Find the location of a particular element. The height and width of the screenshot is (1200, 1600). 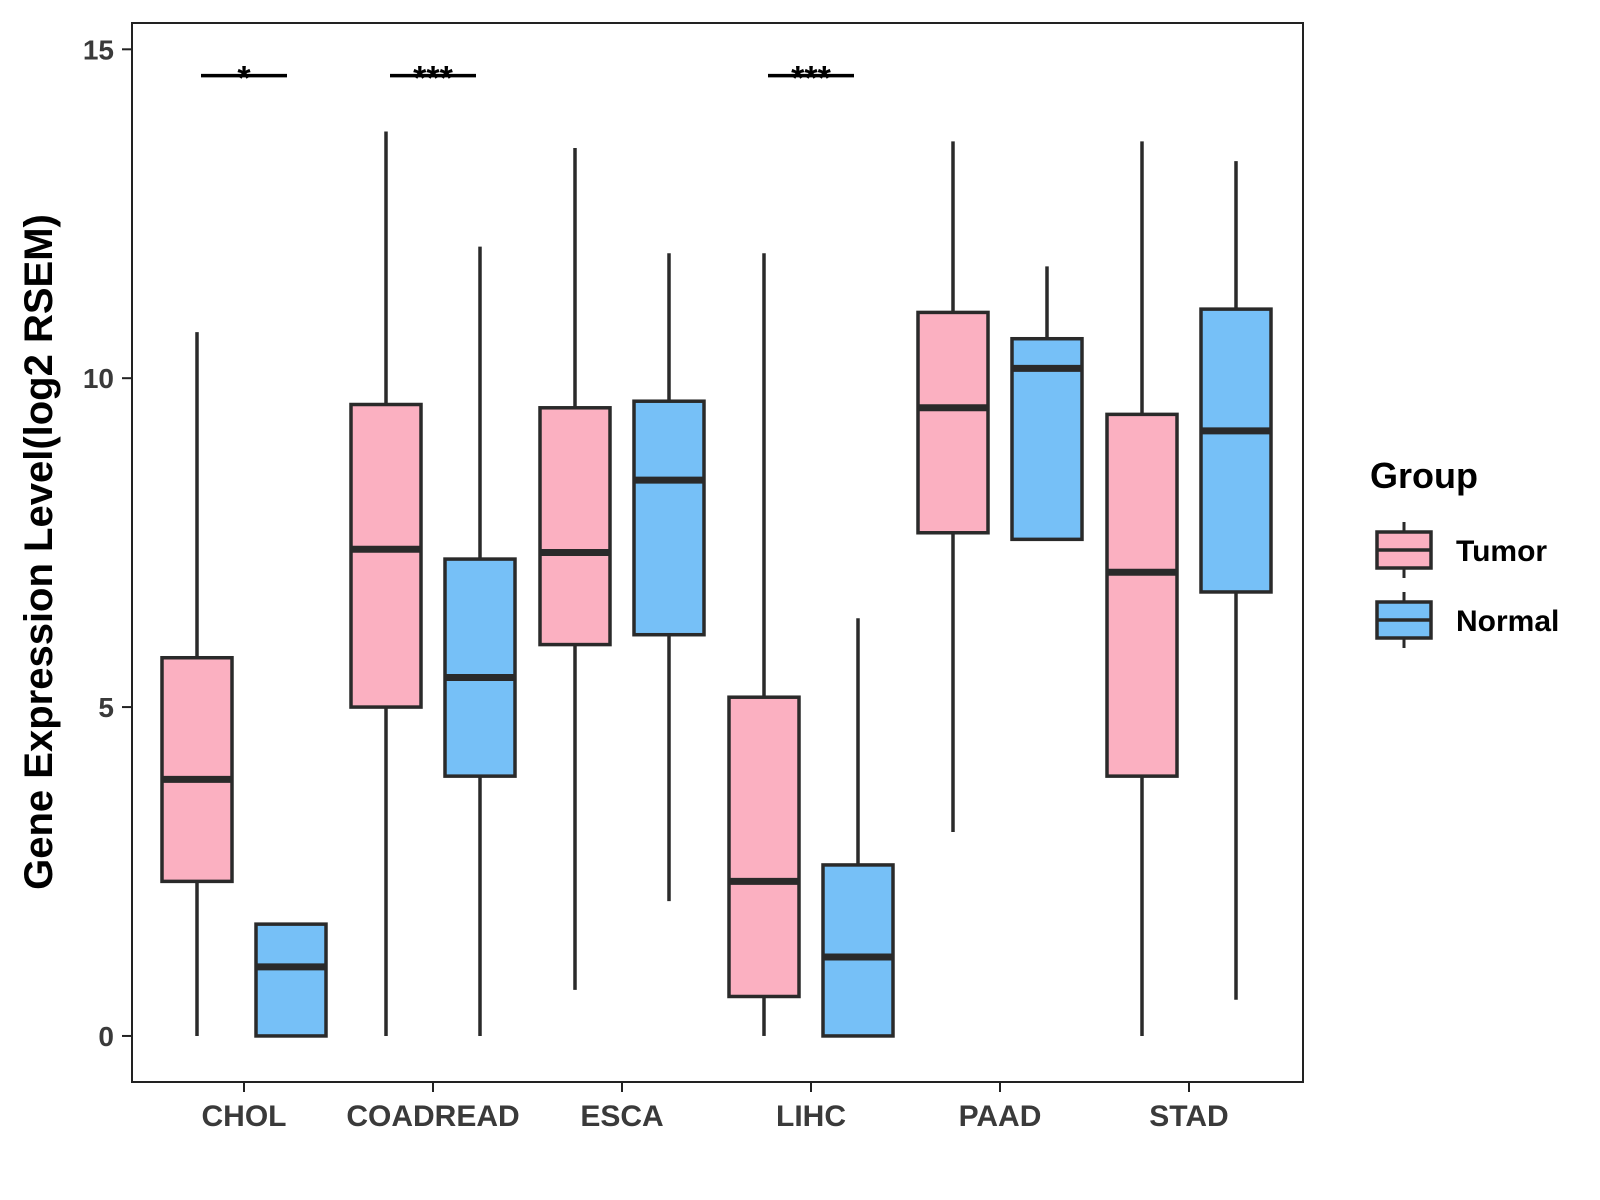

legend: Group Tumor Normal is located at coordinates (1464, 551).